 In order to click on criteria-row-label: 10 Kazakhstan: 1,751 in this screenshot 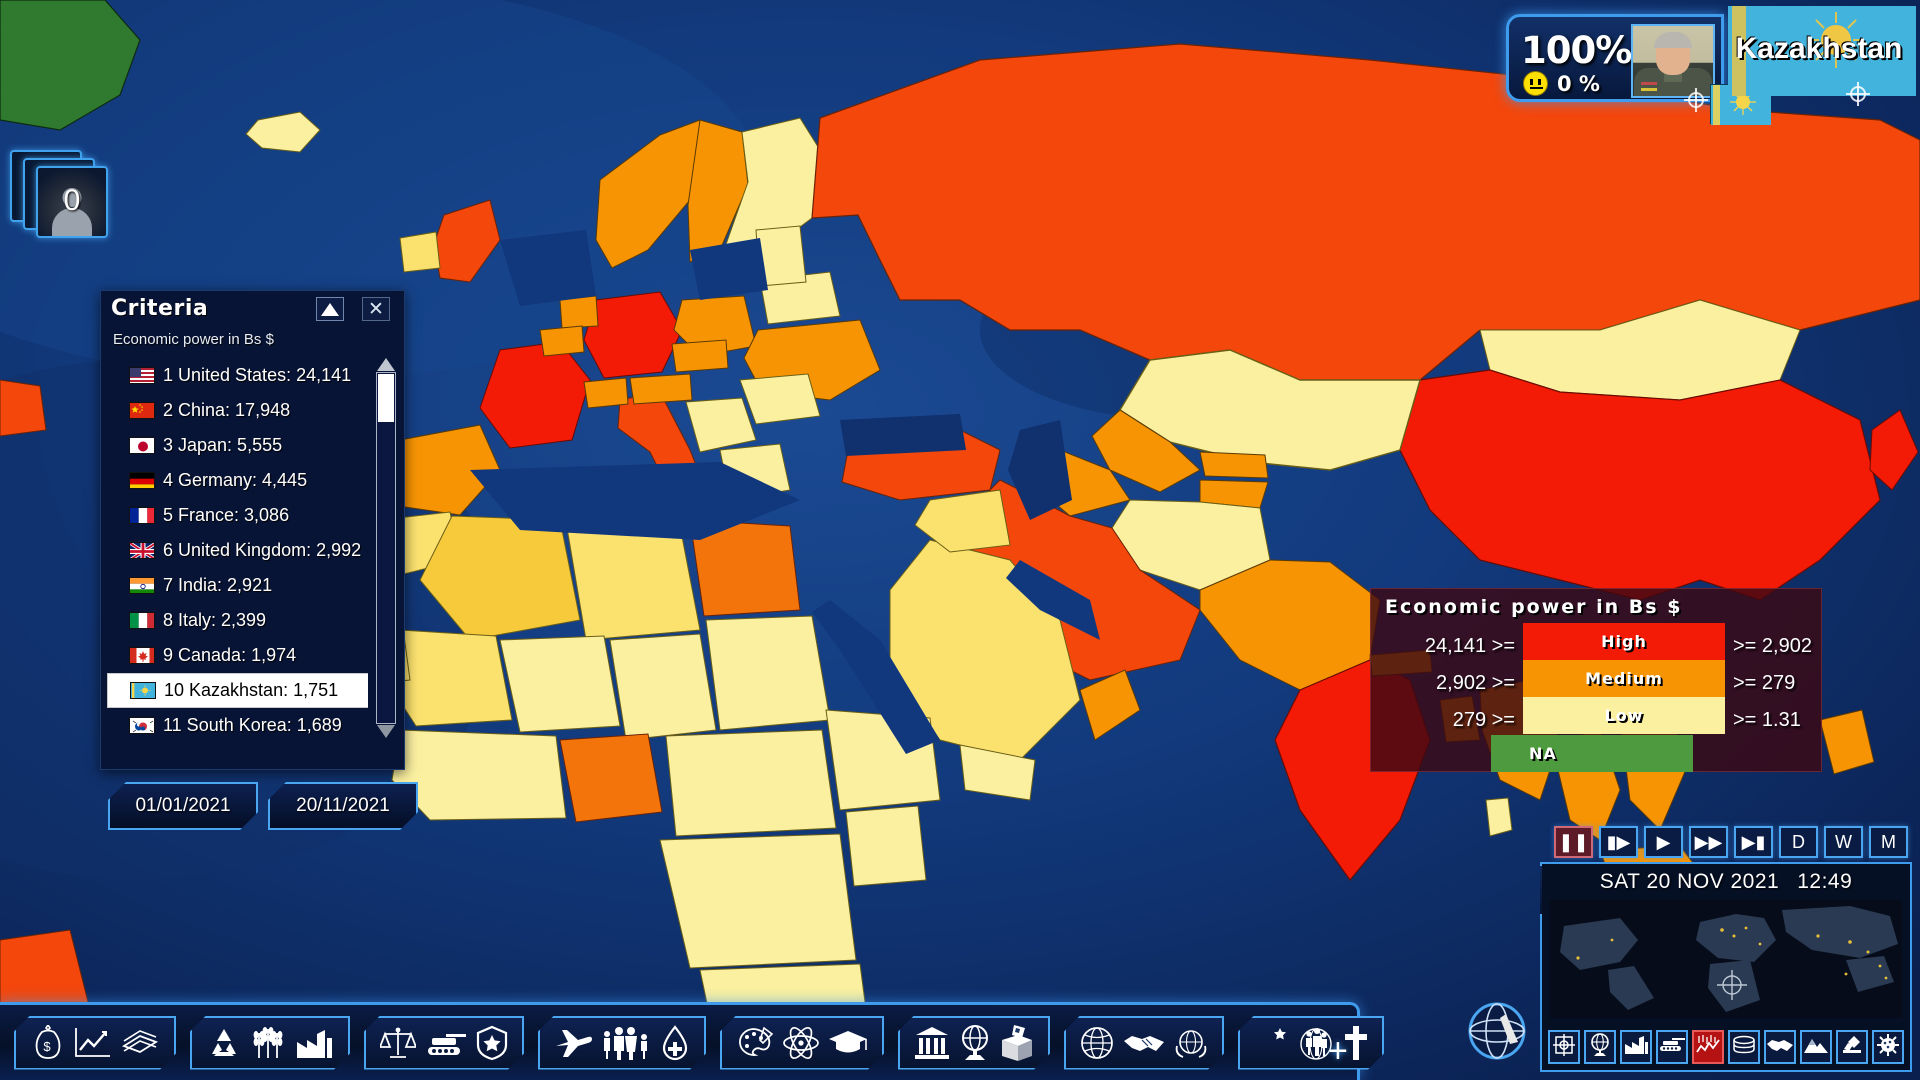, I will do `click(251, 690)`.